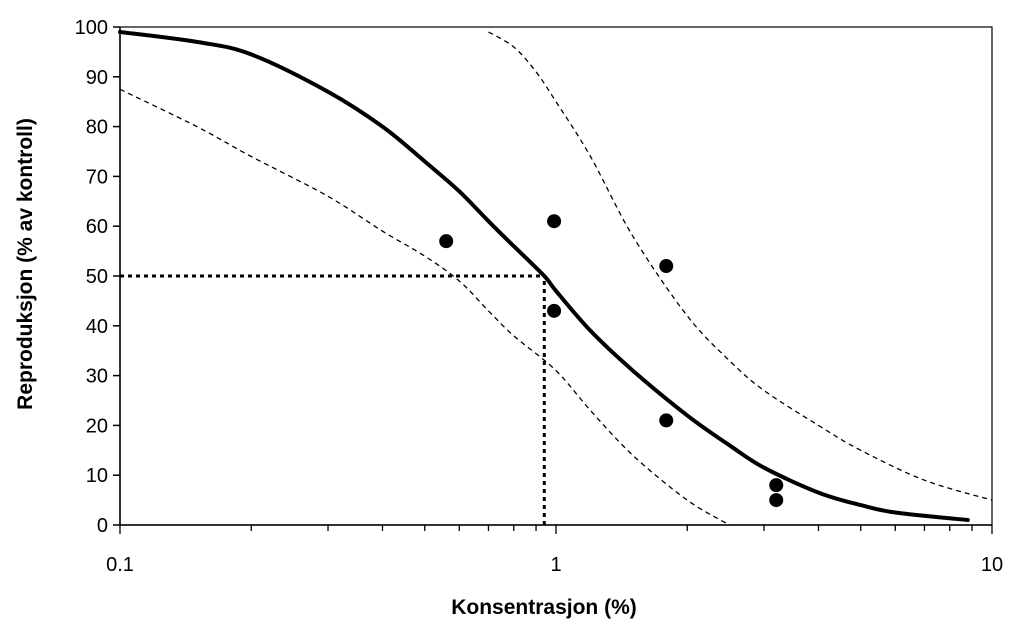  Describe the element at coordinates (97, 327) in the screenshot. I see `y-tick-label: 40` at that location.